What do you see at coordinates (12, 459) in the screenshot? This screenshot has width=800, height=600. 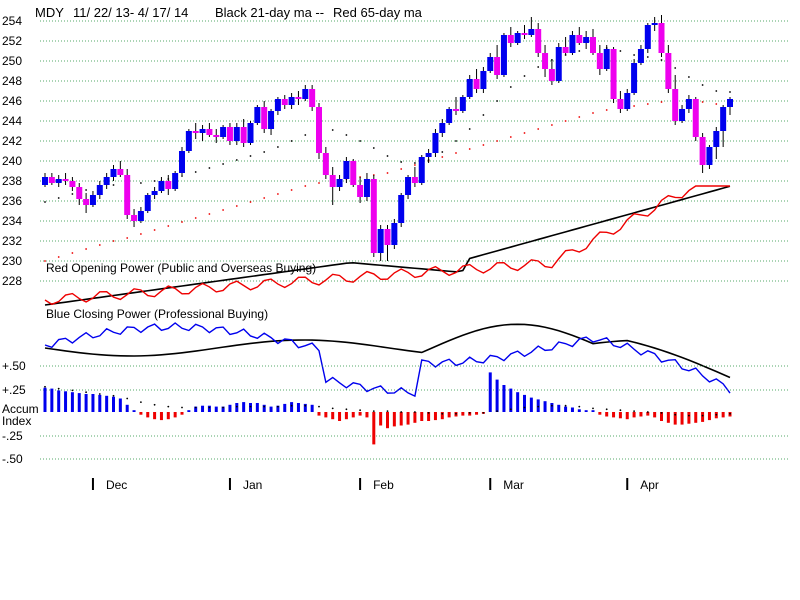 I see `accum-tick-label: -.50` at bounding box center [12, 459].